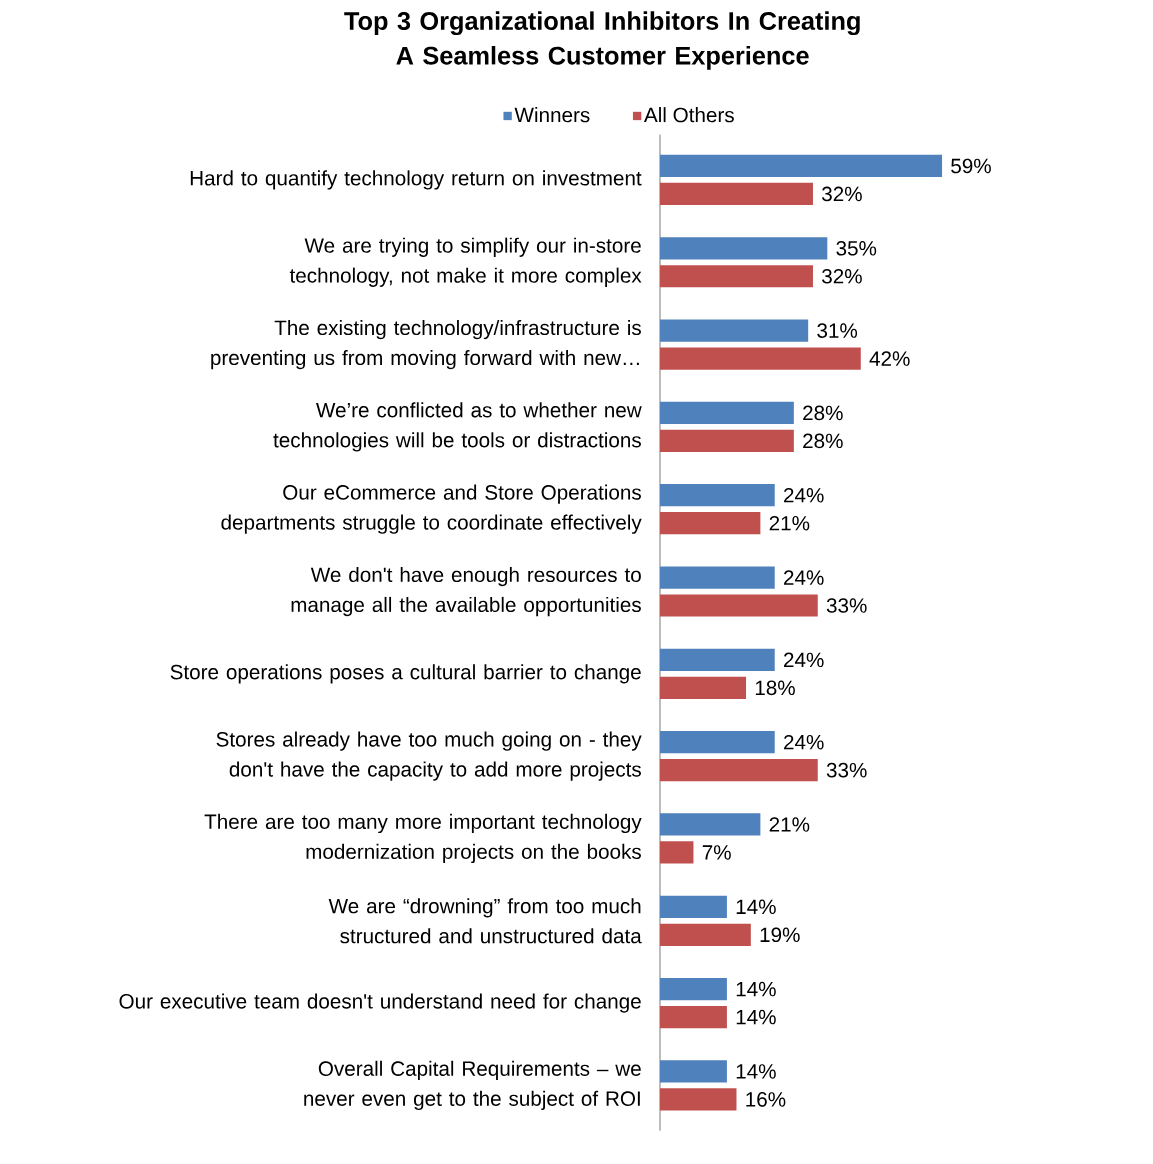 This screenshot has width=1153, height=1164. I want to click on y-tick-label: We are trying to simplify our in-store technology, not make it more complex, so click(465, 262).